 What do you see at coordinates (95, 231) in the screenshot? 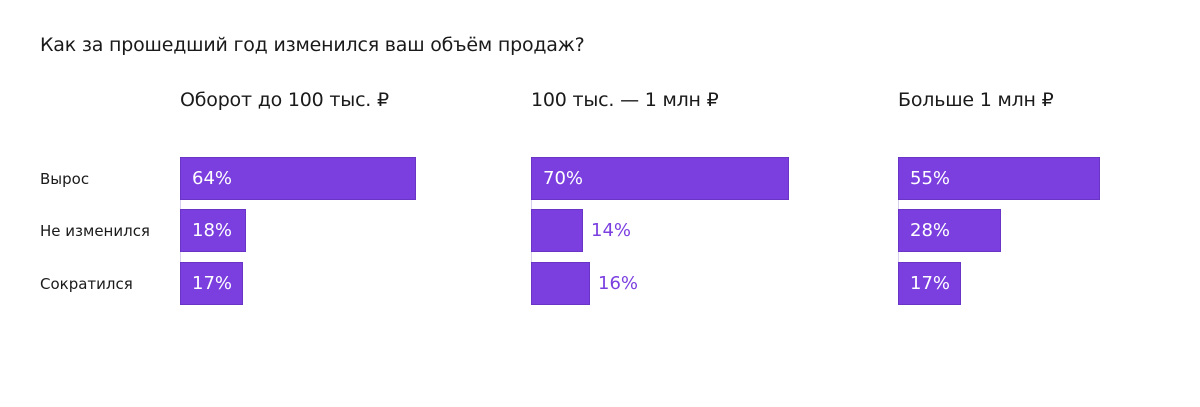
I see `category-label-unchanged: Не изменился` at bounding box center [95, 231].